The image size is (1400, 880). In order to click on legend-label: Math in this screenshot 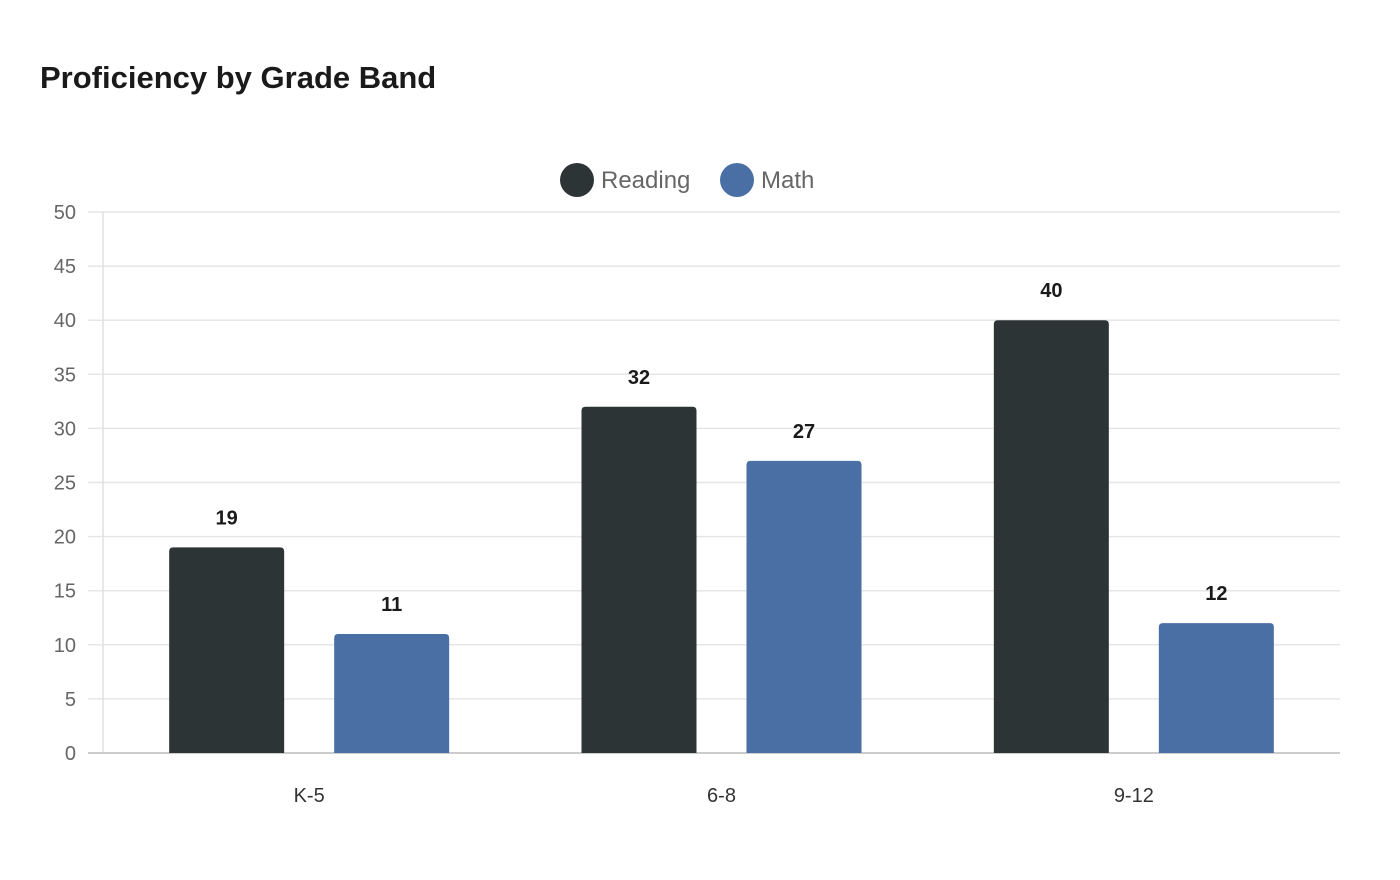, I will do `click(787, 180)`.